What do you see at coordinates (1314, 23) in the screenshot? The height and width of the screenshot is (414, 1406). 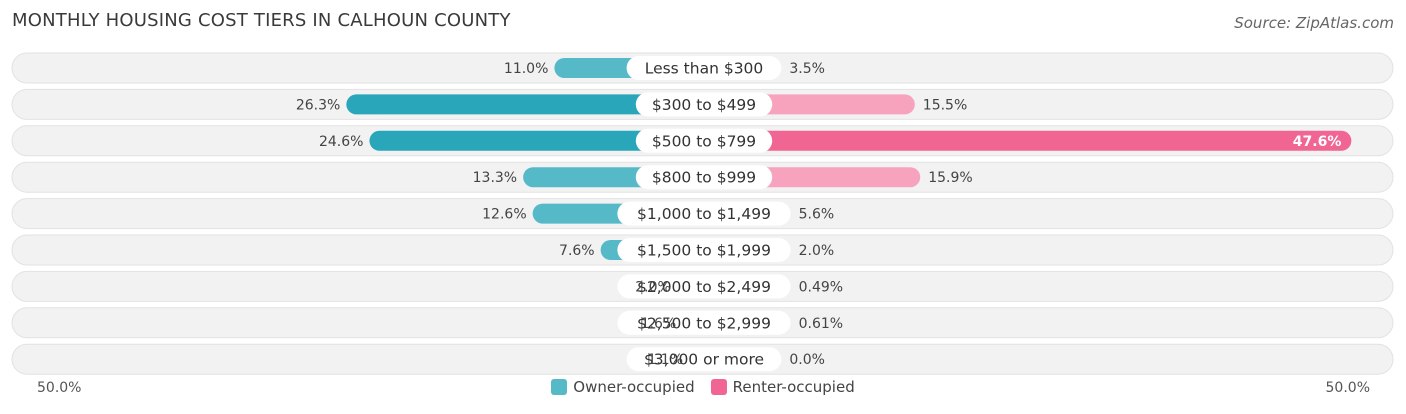 I see `source-credit: Source: ZipAtlas.com` at bounding box center [1314, 23].